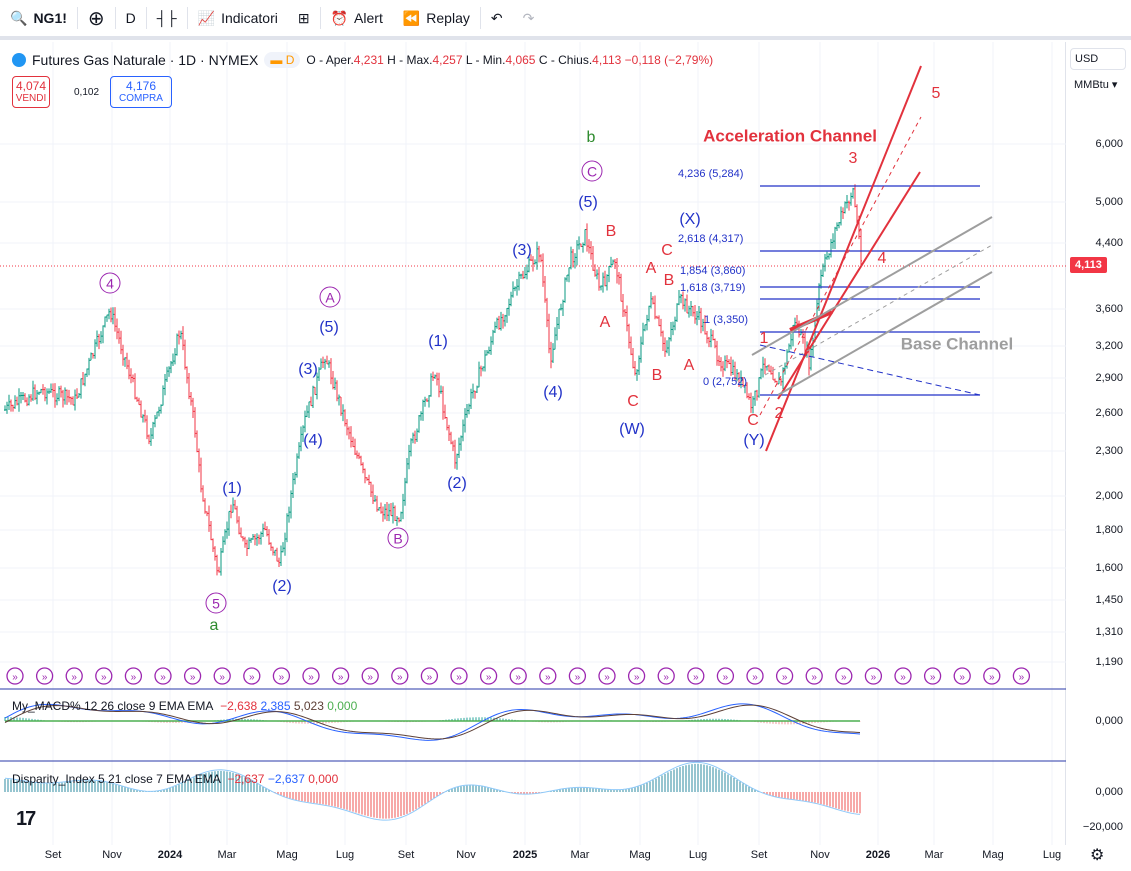  What do you see at coordinates (19, 17) in the screenshot?
I see `search-icon: 🔍` at bounding box center [19, 17].